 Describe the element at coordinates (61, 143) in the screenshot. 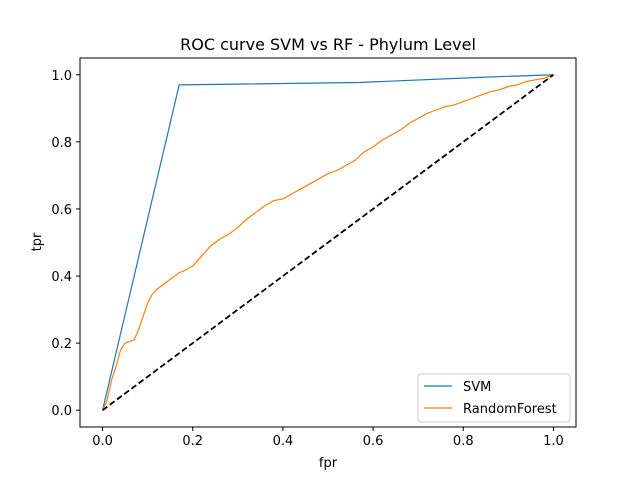

I see `y-tick-label: 0.8` at that location.